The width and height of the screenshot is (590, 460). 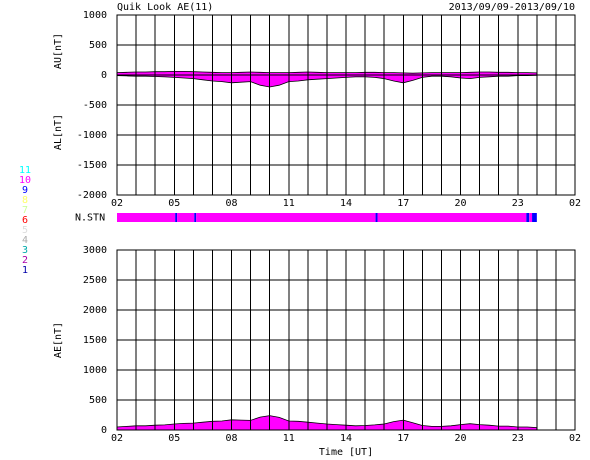 I want to click on legend-entry: 6, so click(x=25, y=220).